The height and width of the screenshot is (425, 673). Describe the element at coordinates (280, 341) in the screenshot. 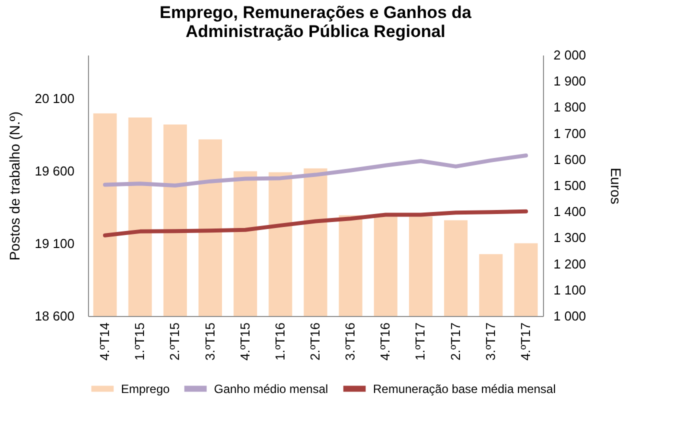

I see `x-tick-label: 1.ºT16` at that location.